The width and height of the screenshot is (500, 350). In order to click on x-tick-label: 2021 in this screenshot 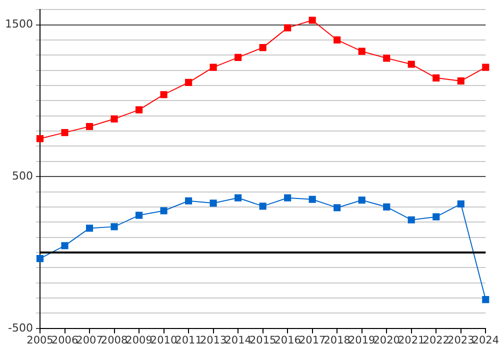, I will do `click(411, 340)`.